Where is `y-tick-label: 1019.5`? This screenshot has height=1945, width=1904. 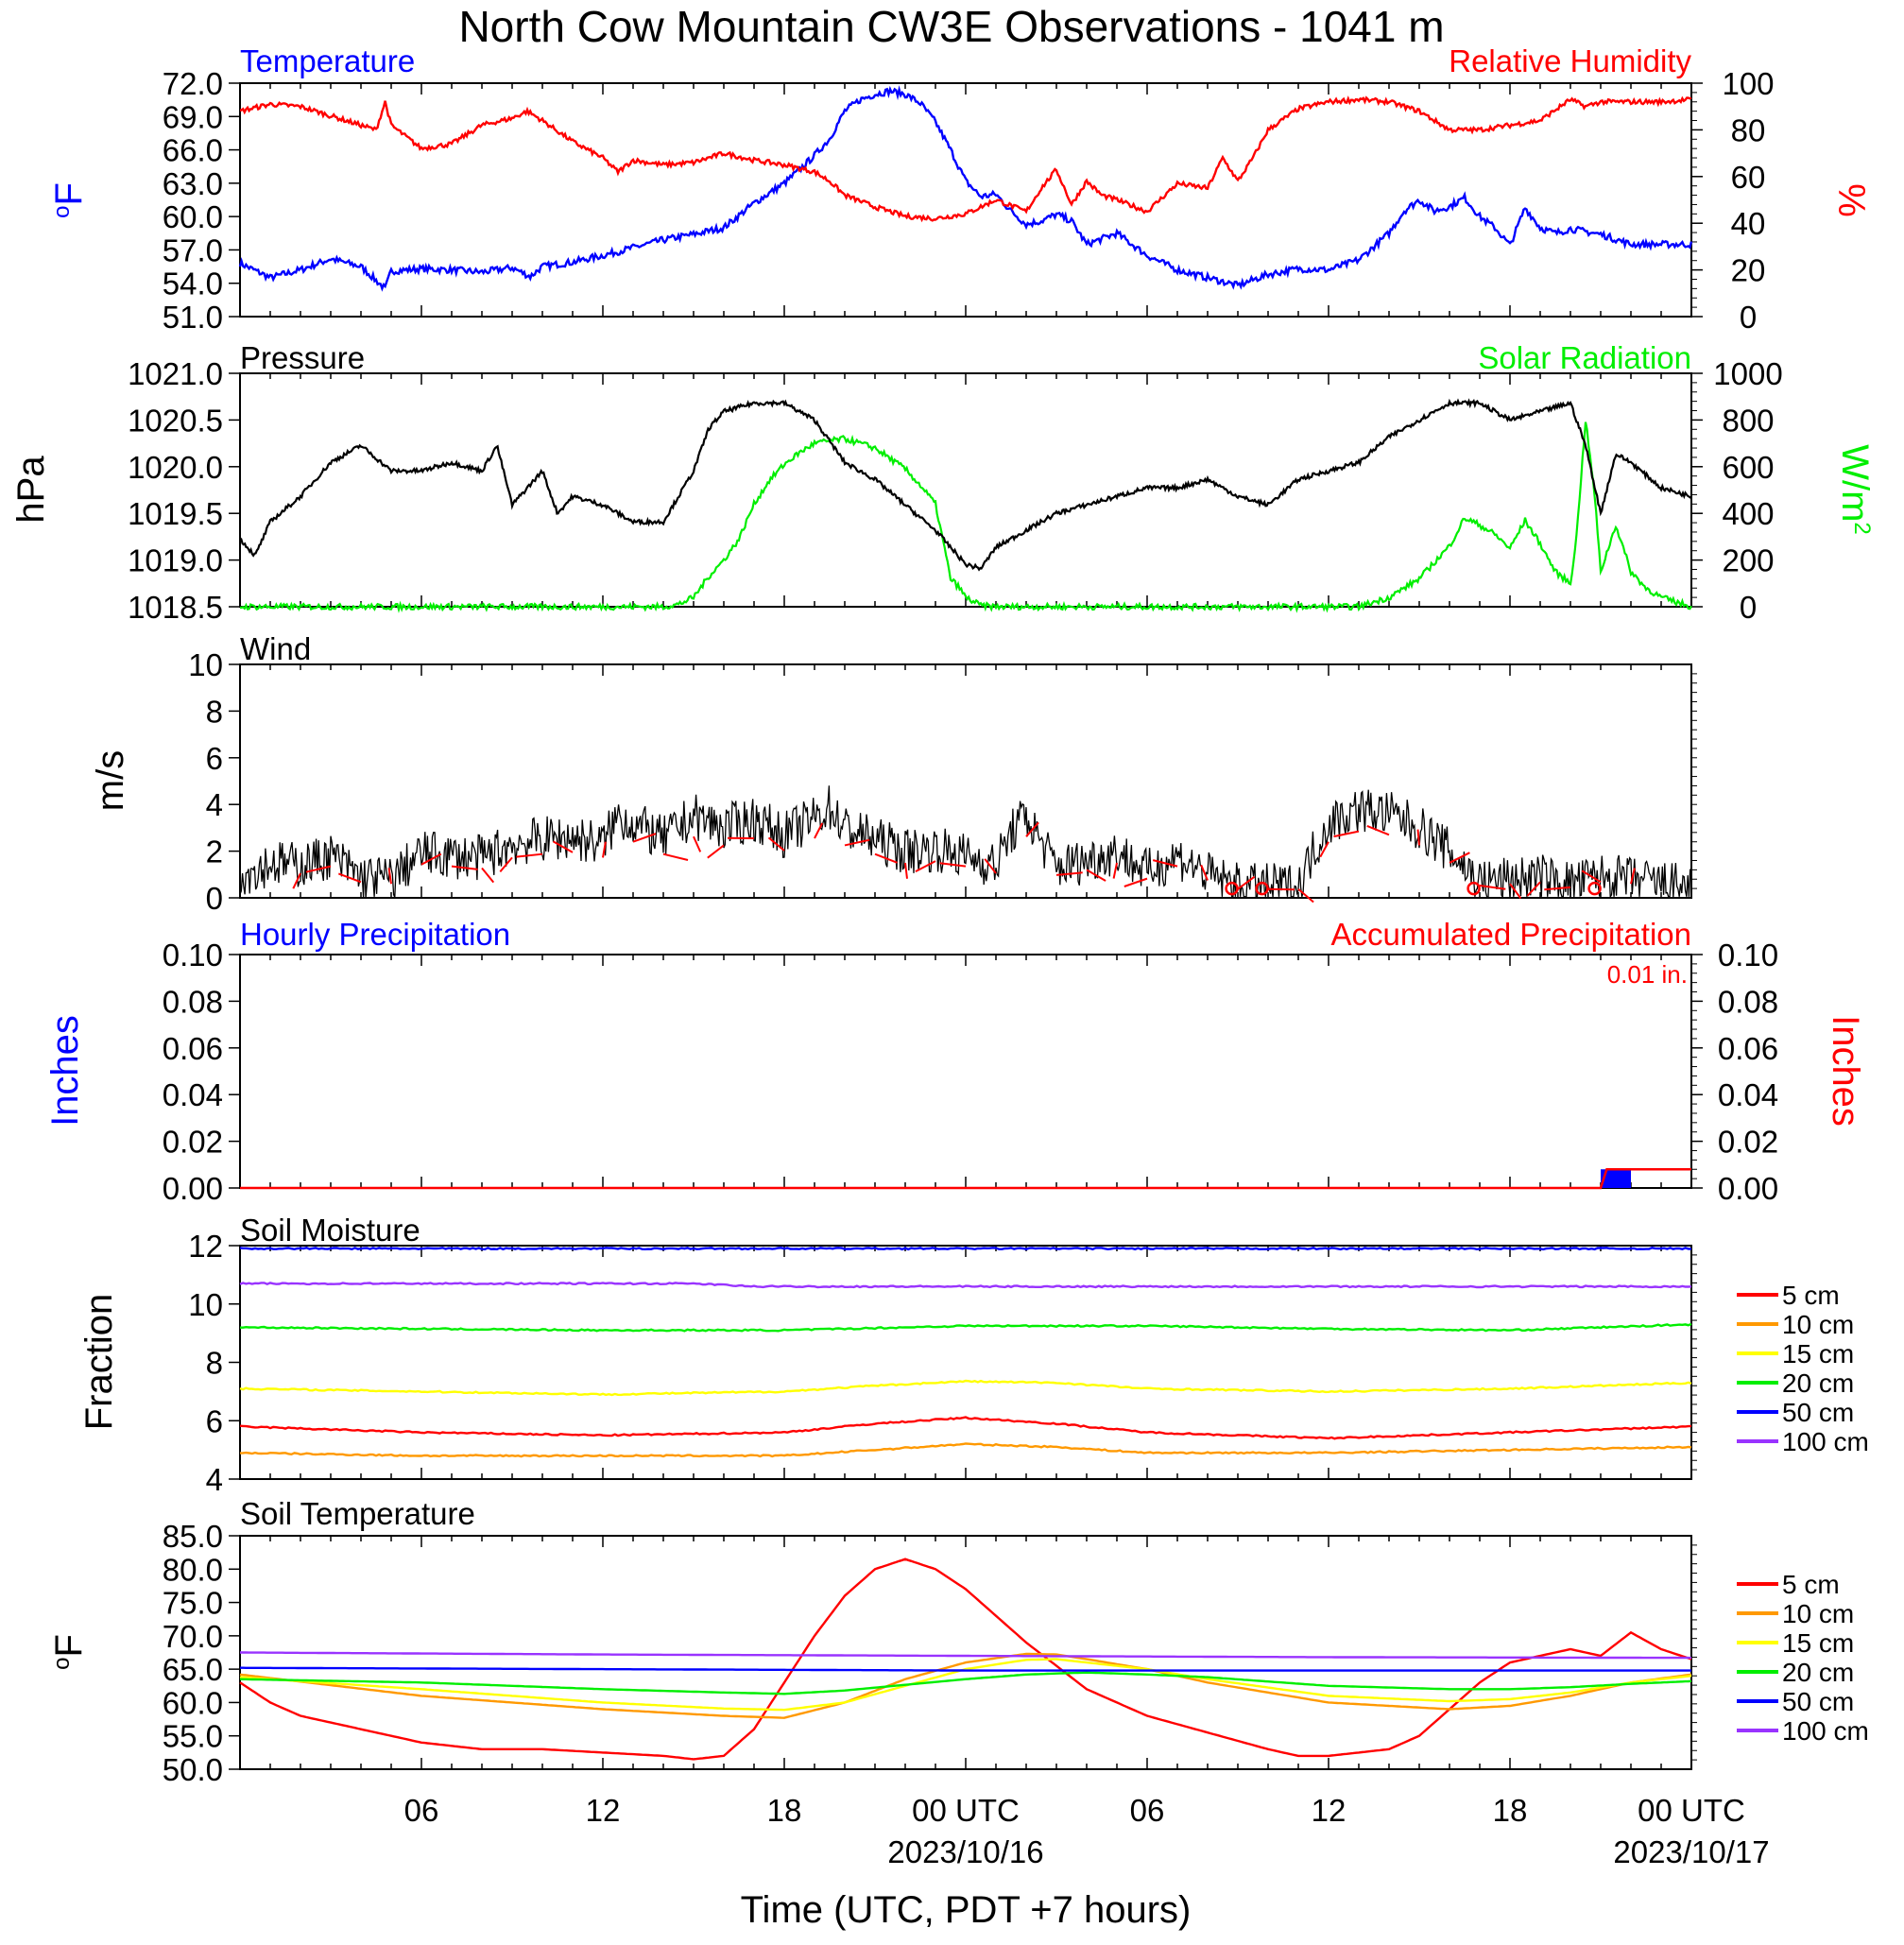
y-tick-label: 1019.5 is located at coordinates (175, 513).